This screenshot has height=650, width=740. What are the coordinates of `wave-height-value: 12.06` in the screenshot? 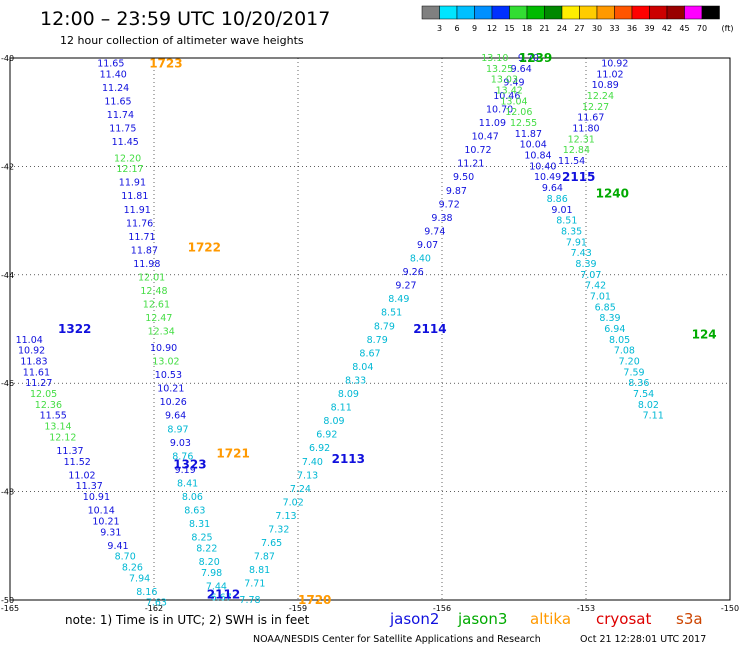 It's located at (518, 112).